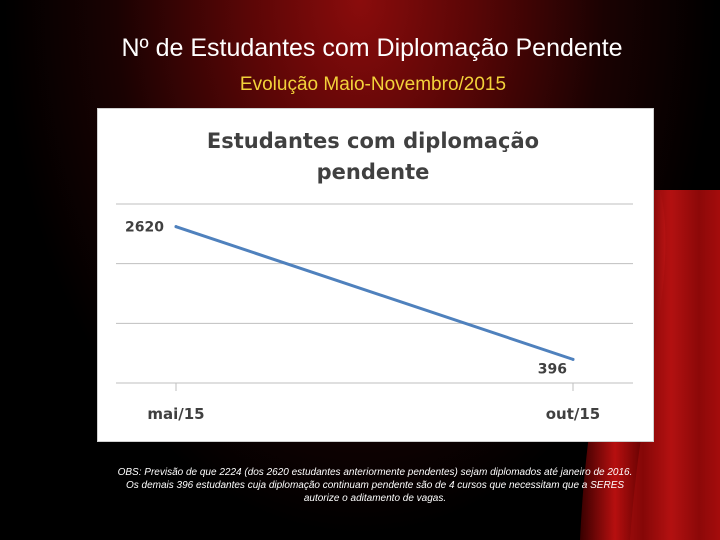 The width and height of the screenshot is (720, 540). Describe the element at coordinates (573, 414) in the screenshot. I see `x-tick-label: out/15` at that location.